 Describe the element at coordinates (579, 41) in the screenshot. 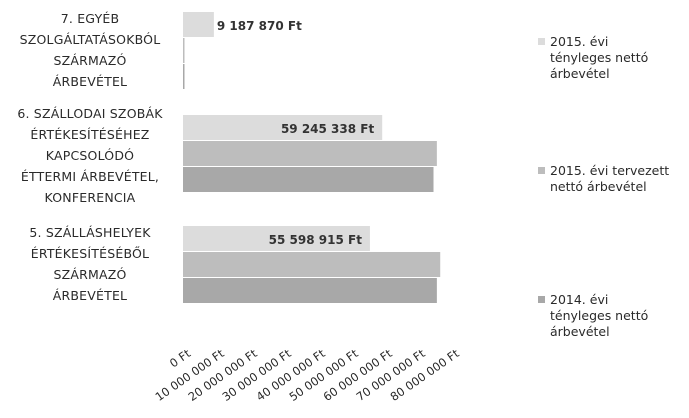

I see `legend-text-line: 2015. évi` at that location.